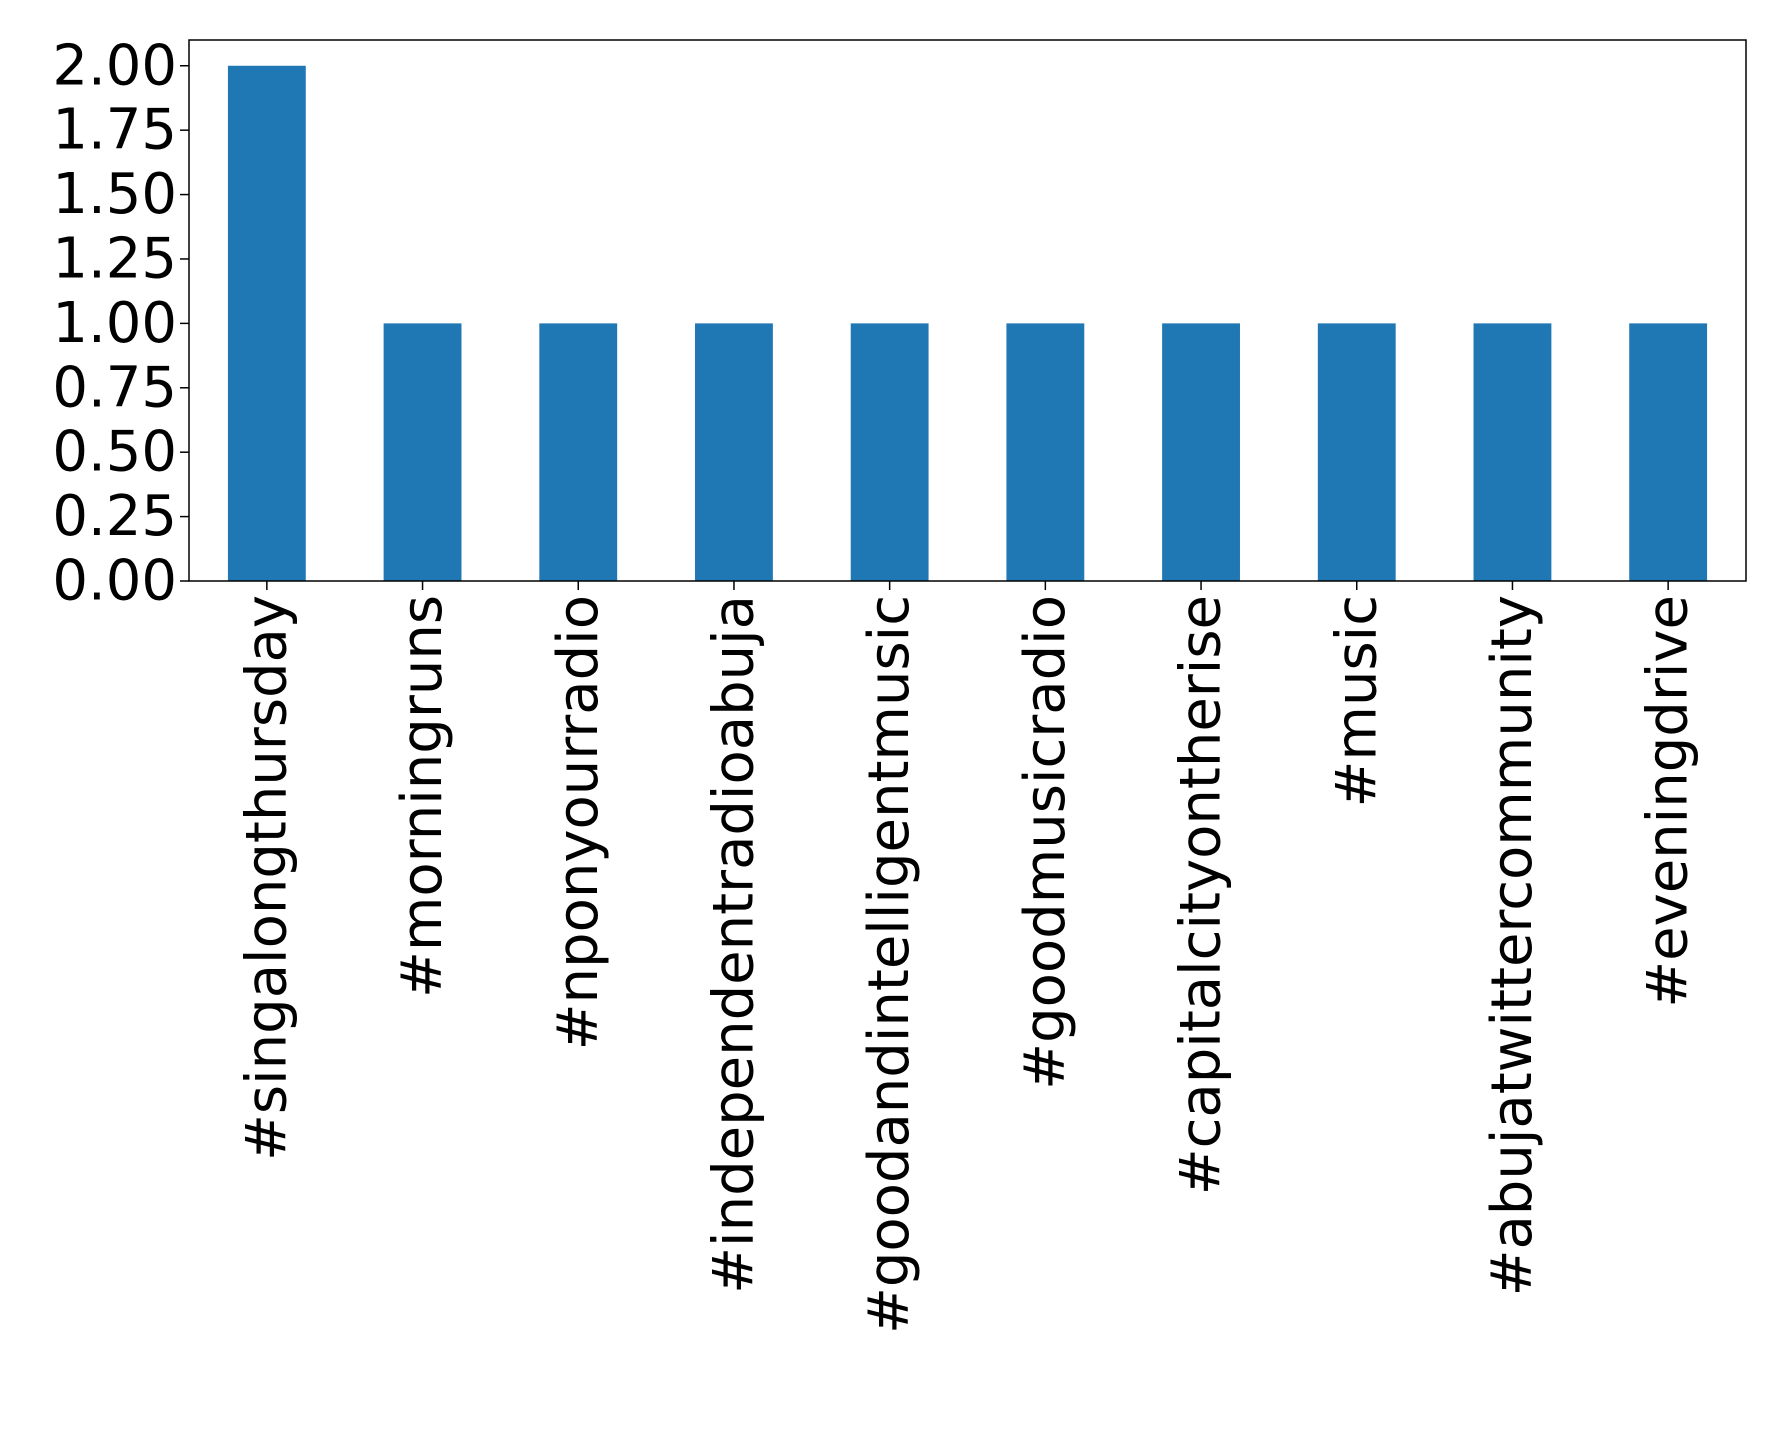  What do you see at coordinates (114, 323) in the screenshot?
I see `y-tick-label: 1.00` at bounding box center [114, 323].